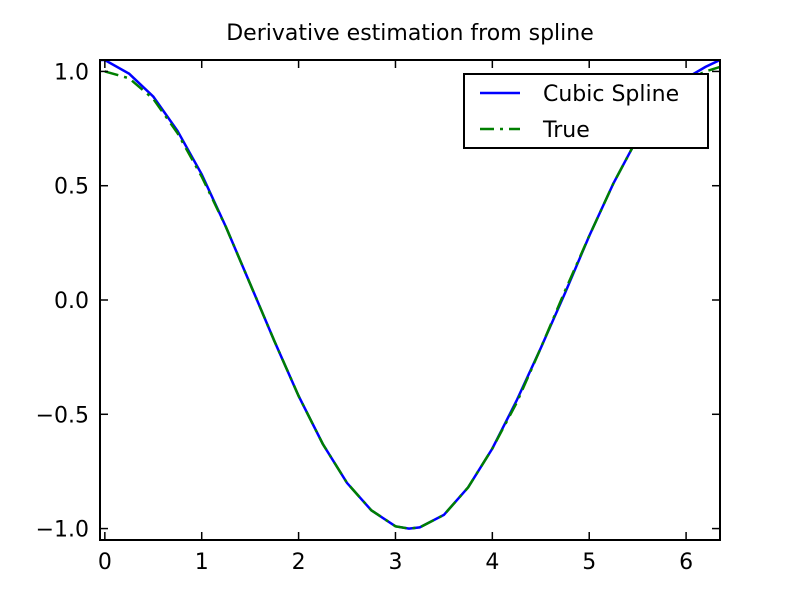  What do you see at coordinates (611, 94) in the screenshot?
I see `legend-label-cubic-spline: Cubic Spline` at bounding box center [611, 94].